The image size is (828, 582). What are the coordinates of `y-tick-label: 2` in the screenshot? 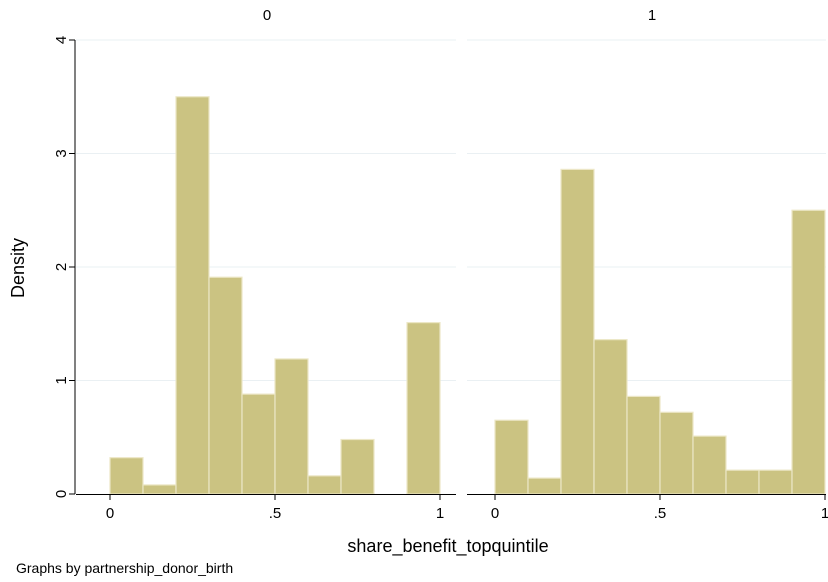 It's located at (61, 267).